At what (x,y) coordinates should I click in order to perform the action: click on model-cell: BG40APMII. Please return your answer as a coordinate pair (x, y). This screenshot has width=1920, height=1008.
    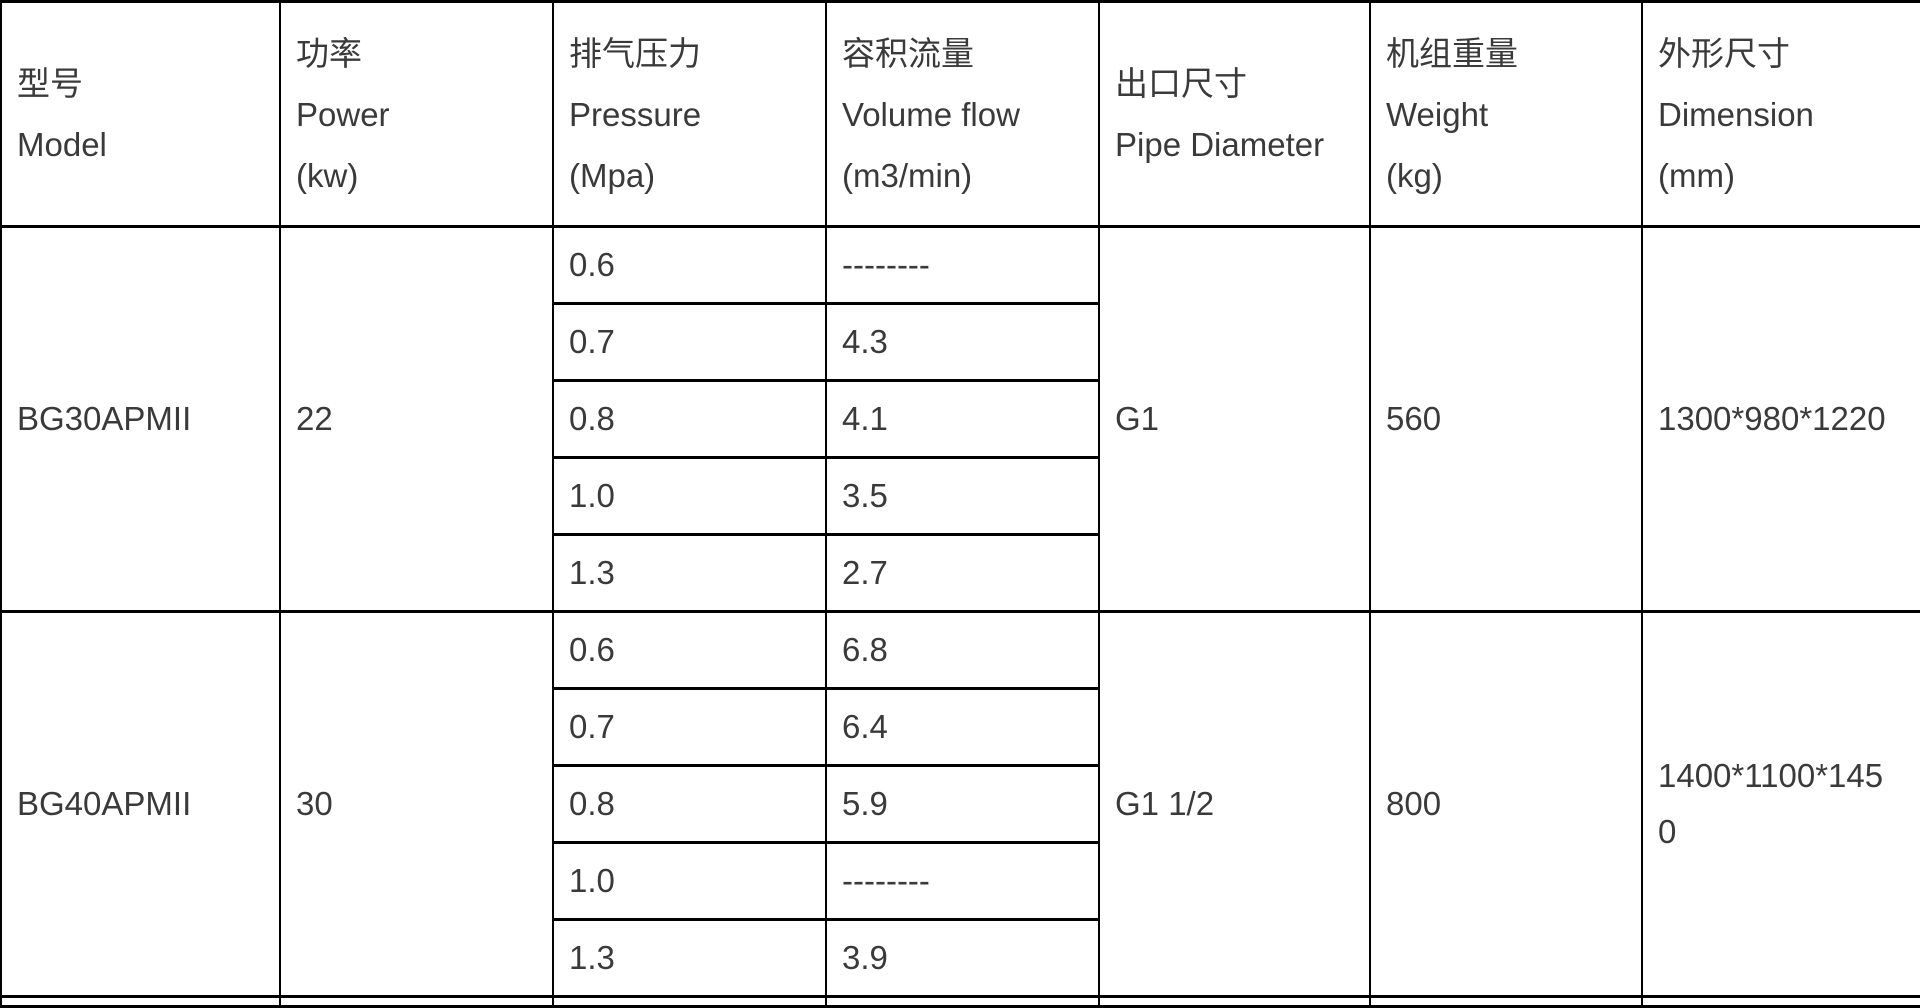
    Looking at the image, I should click on (140, 804).